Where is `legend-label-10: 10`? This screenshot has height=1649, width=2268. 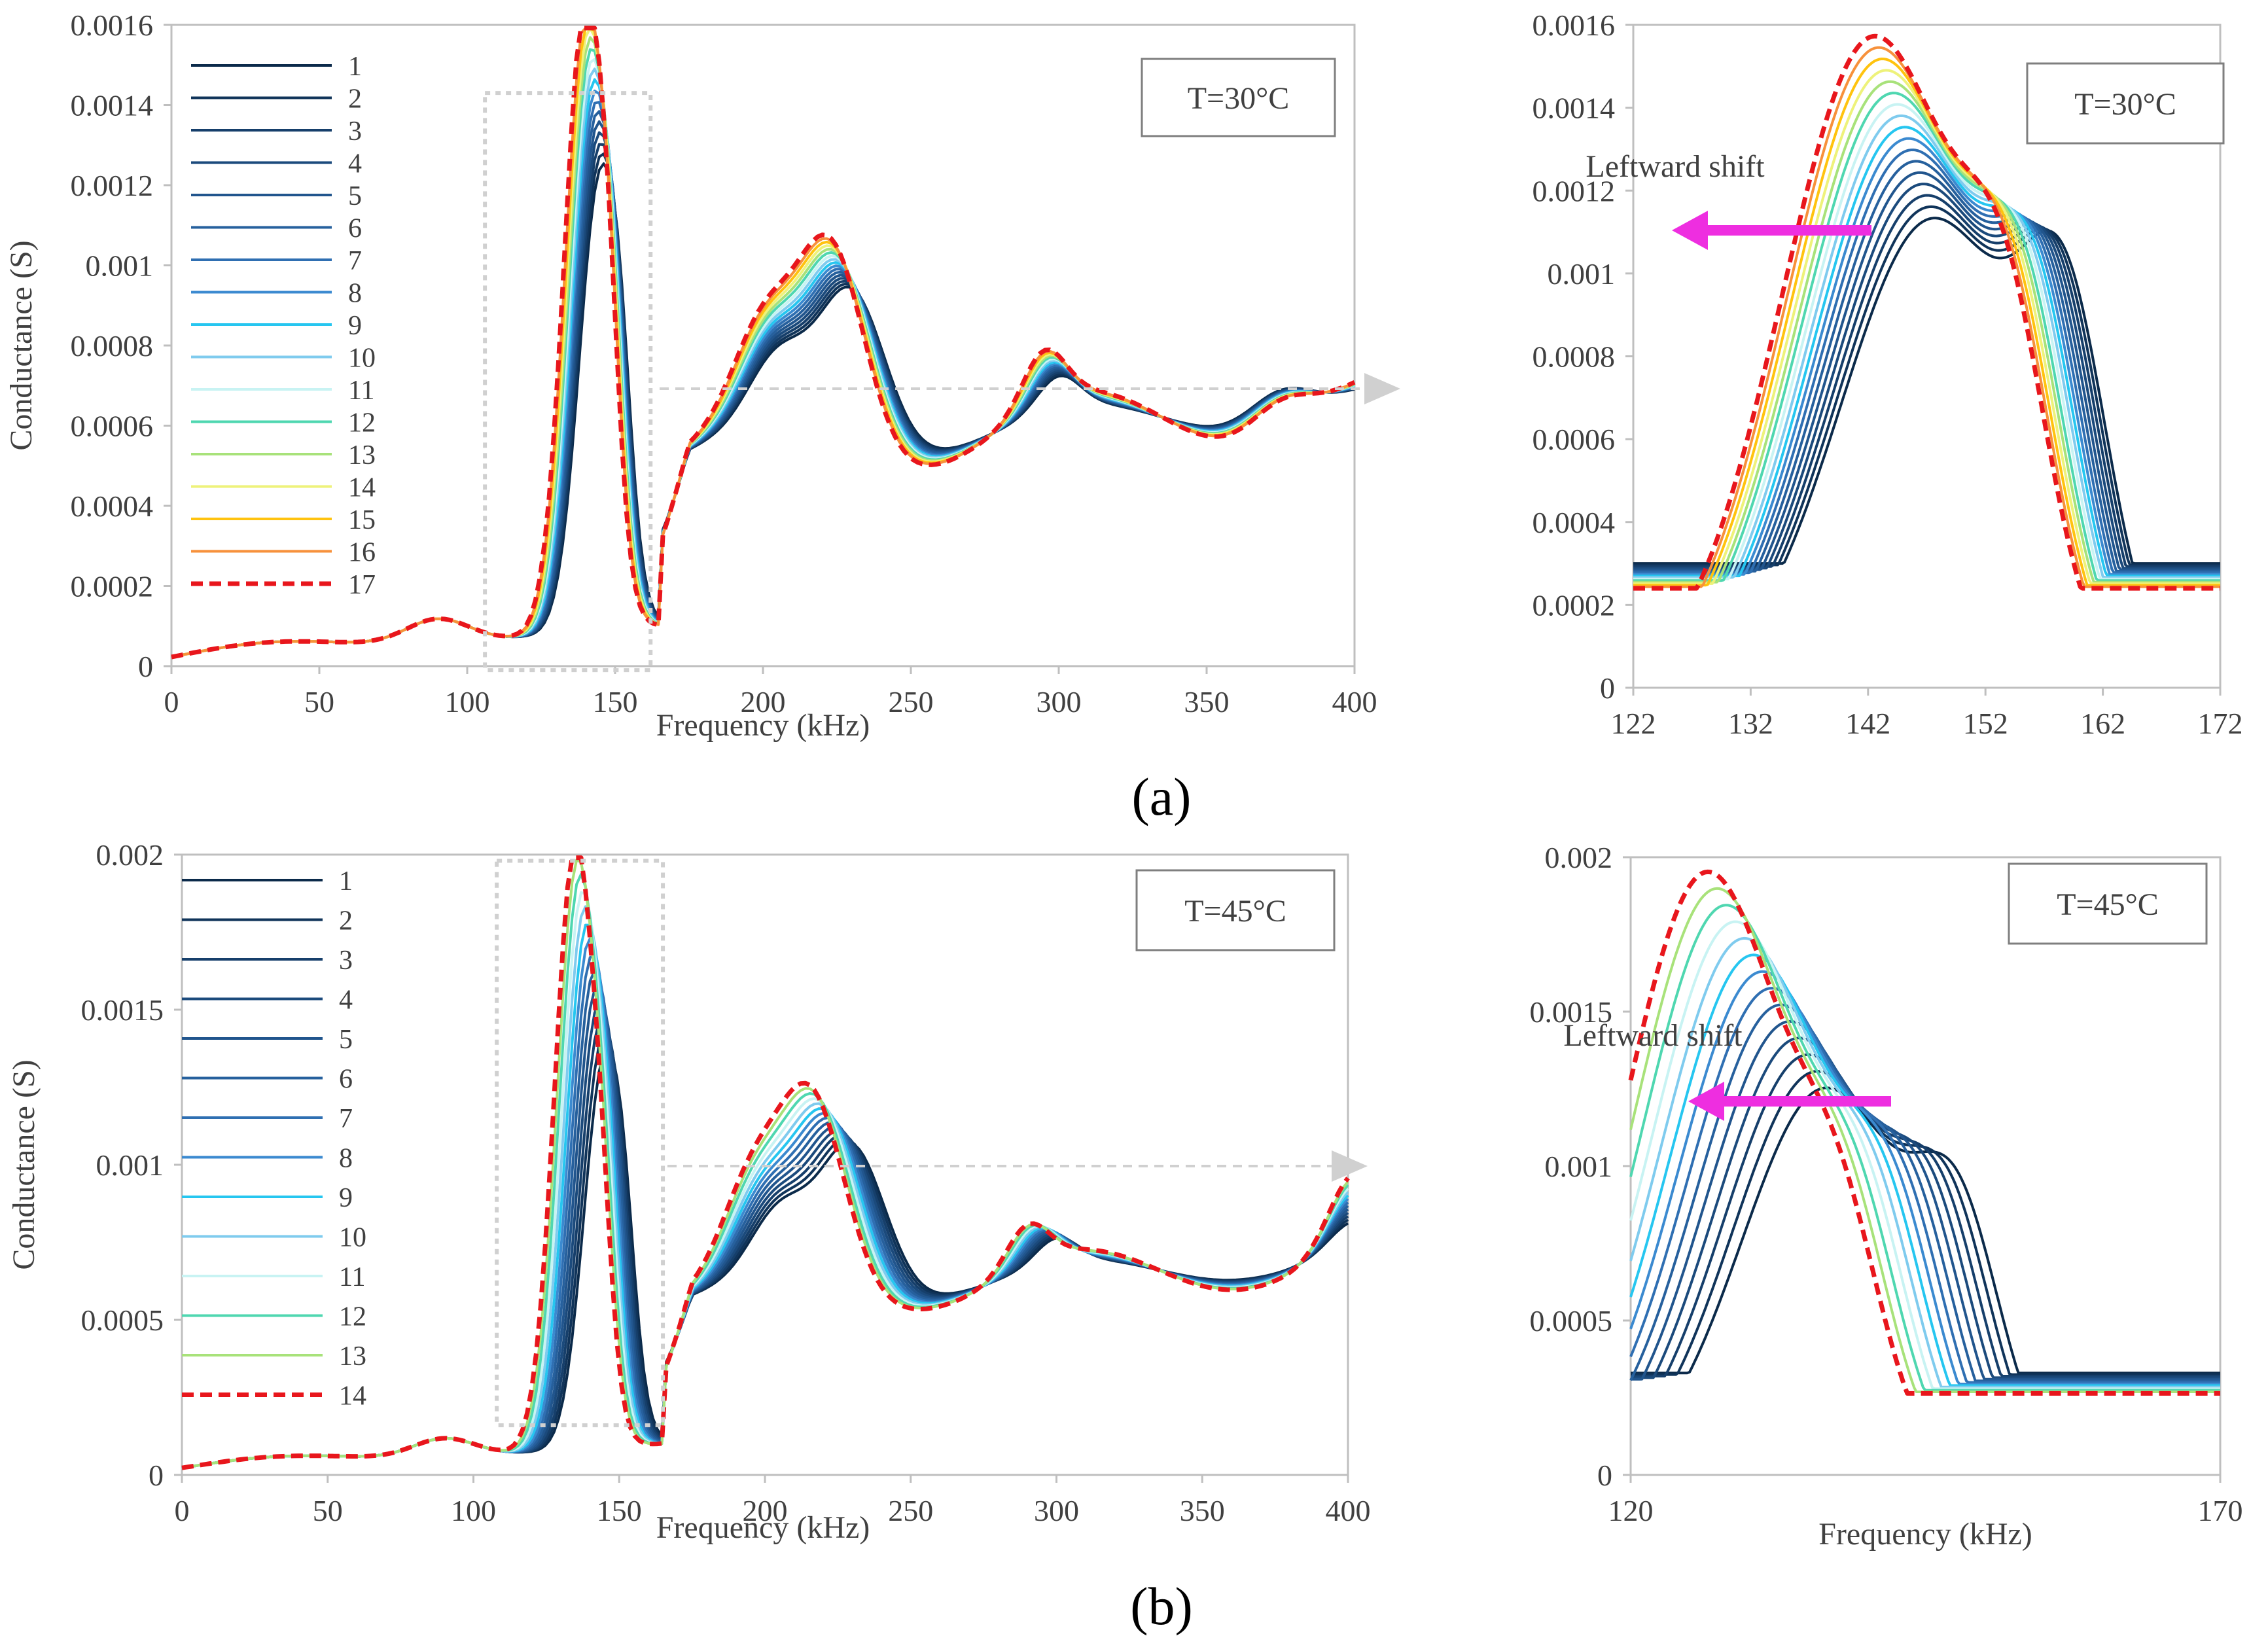
legend-label-10: 10 is located at coordinates (352, 1238).